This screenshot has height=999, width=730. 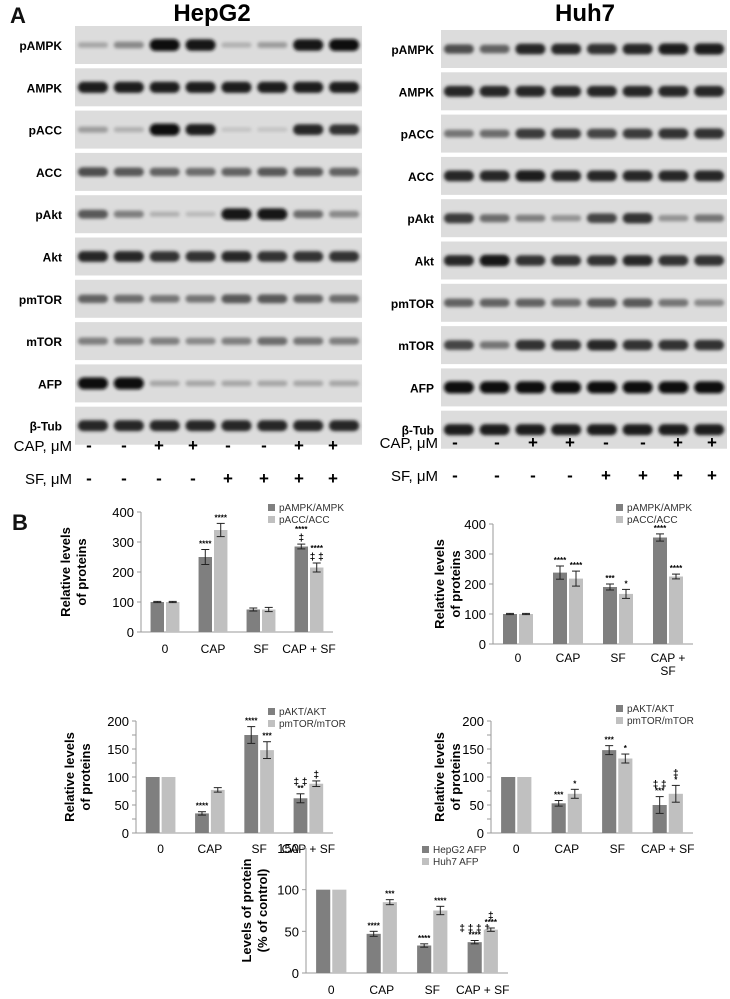 What do you see at coordinates (418, 135) in the screenshot?
I see `blot-row-label: pACC` at bounding box center [418, 135].